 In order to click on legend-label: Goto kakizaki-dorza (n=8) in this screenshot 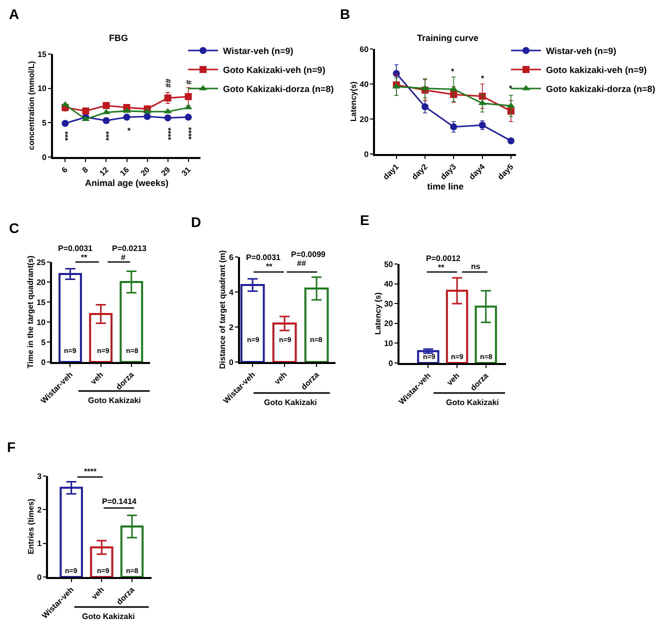, I will do `click(601, 89)`.